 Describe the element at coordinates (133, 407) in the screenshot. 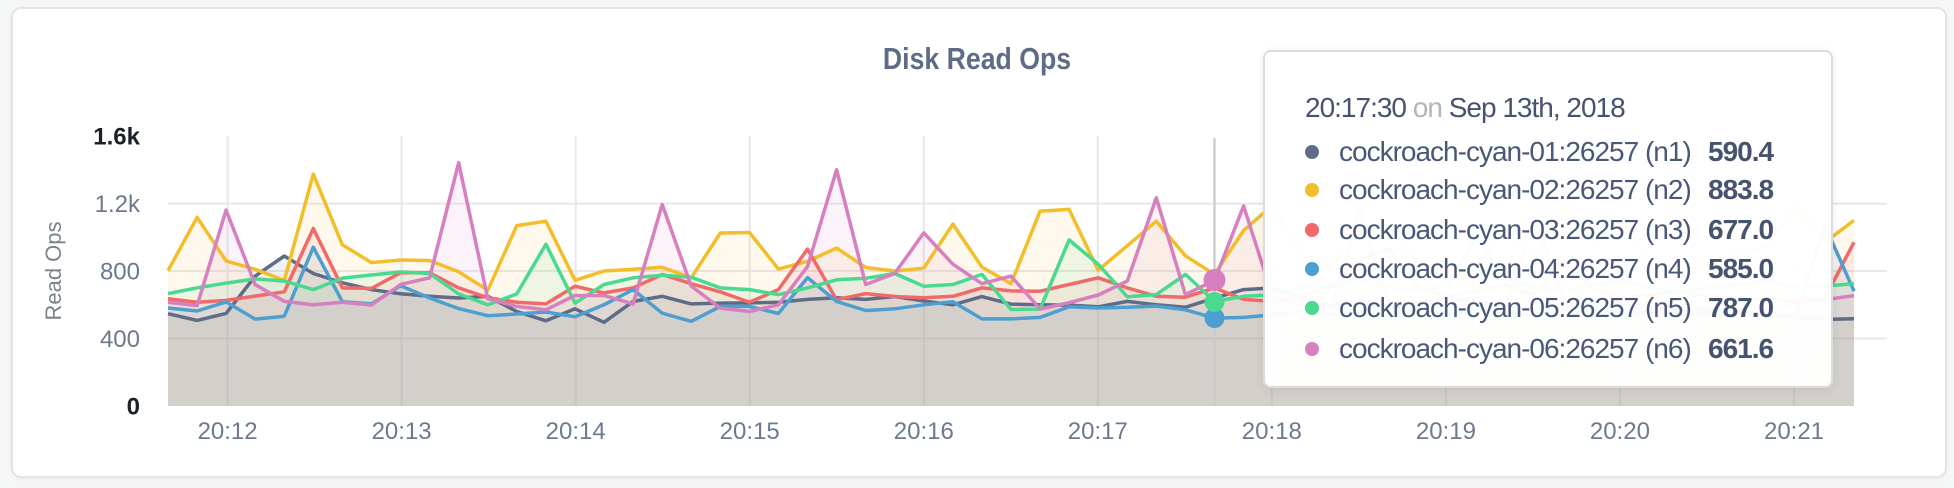

I see `svg-text: 0` at that location.